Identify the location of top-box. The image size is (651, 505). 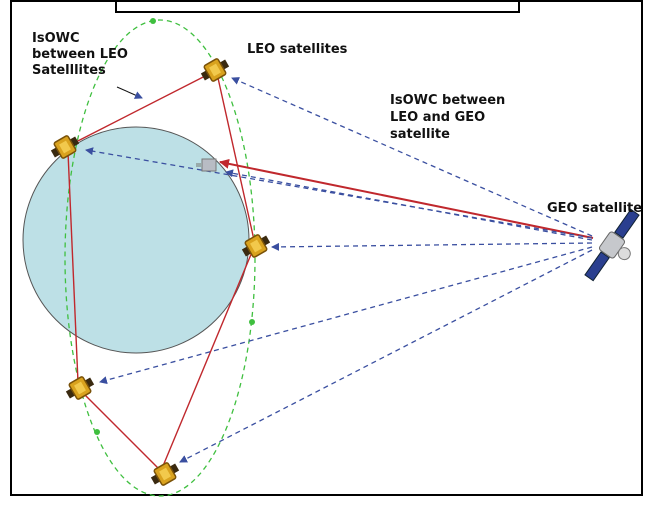
(317, 6).